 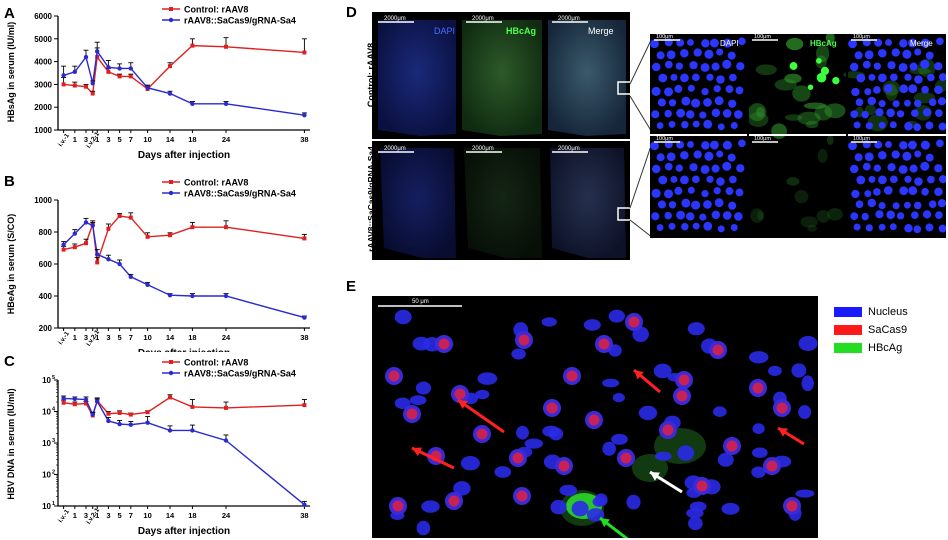 I want to click on y-tick-exponent: 4, so click(x=54, y=410).